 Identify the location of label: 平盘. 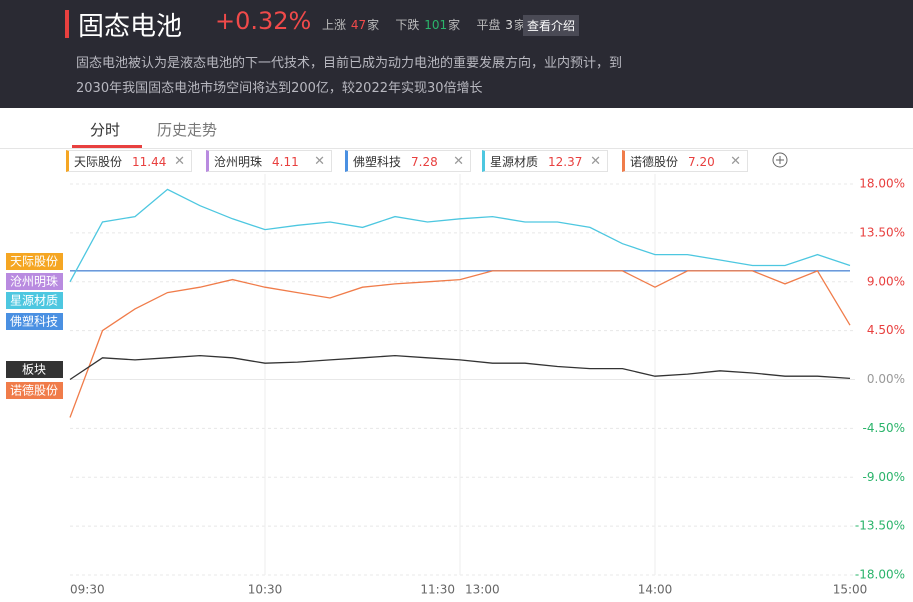
(488, 25).